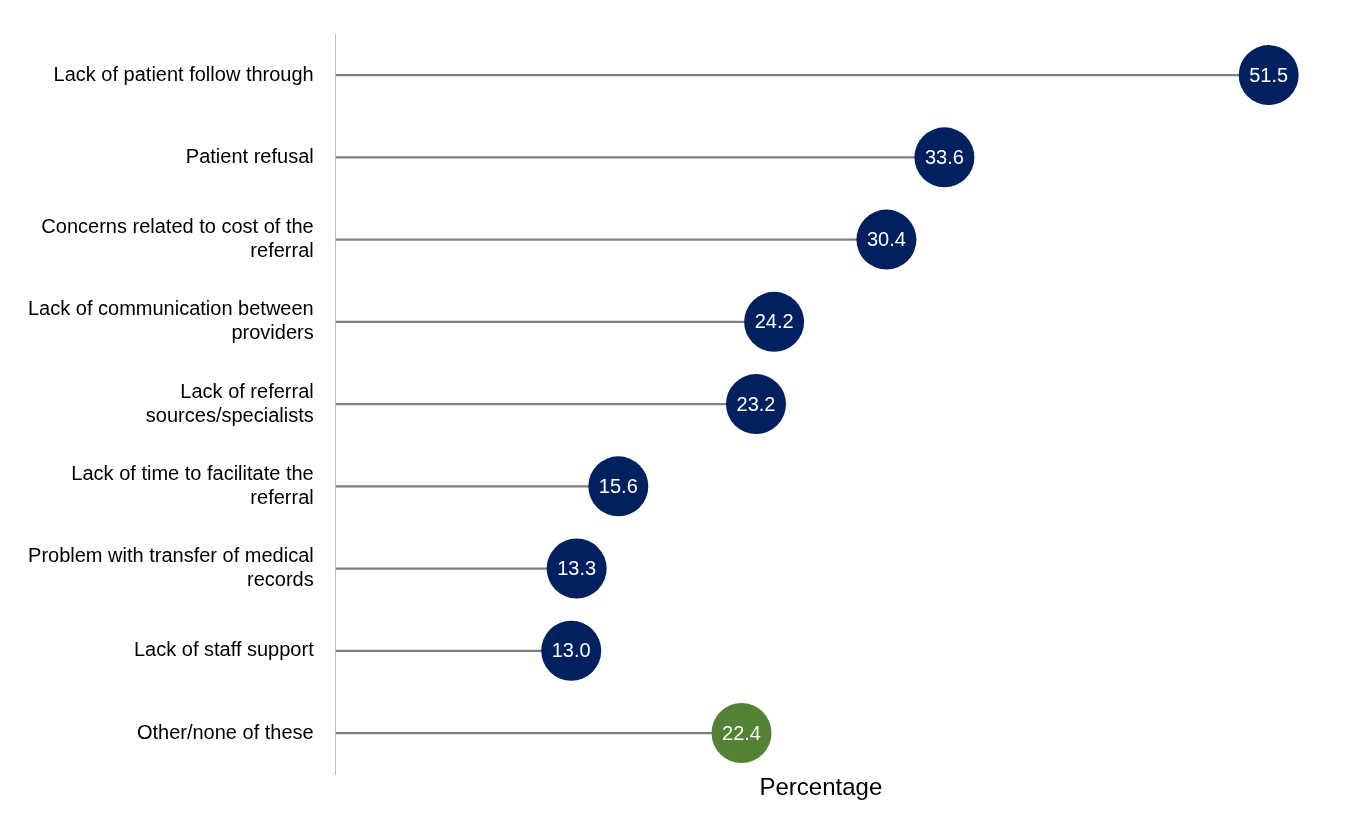 Image resolution: width=1346 pixels, height=817 pixels. What do you see at coordinates (618, 485) in the screenshot?
I see `data-label: 15.6` at bounding box center [618, 485].